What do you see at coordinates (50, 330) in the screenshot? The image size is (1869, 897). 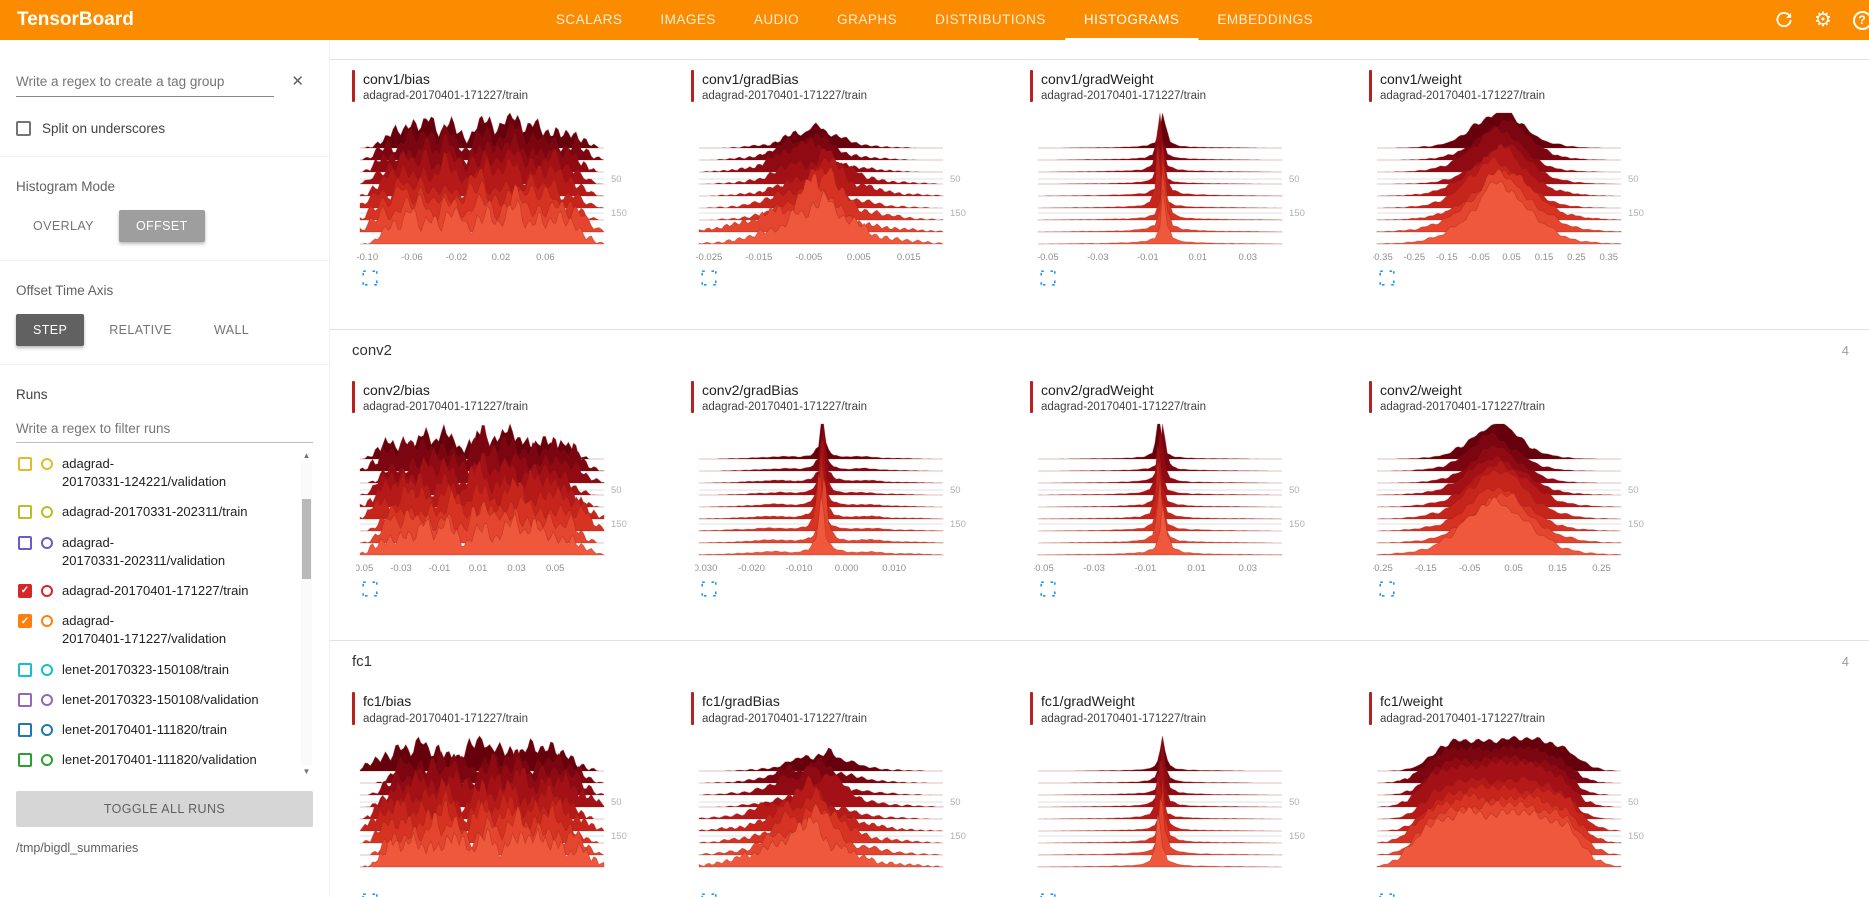 I see `time-axis-step-button: STEP` at bounding box center [50, 330].